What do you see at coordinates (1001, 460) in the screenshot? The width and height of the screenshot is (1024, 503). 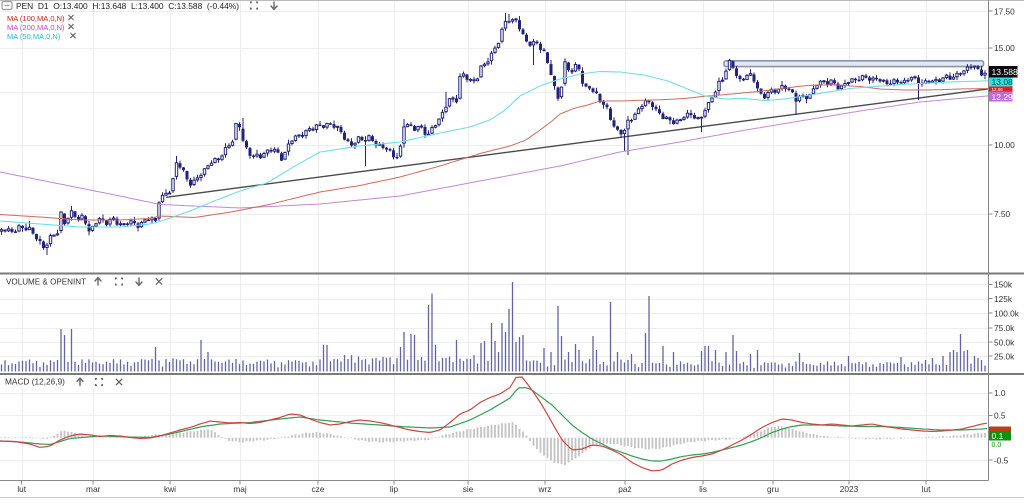 I see `svg-text: -0.5` at bounding box center [1001, 460].